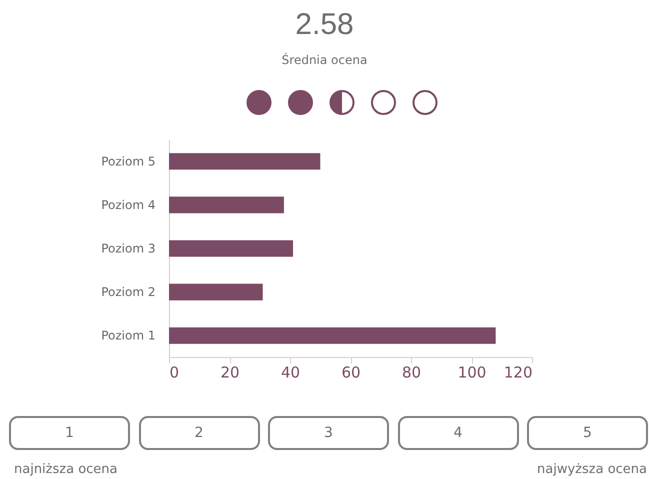  Describe the element at coordinates (290, 373) in the screenshot. I see `x-tick-label: 40` at that location.